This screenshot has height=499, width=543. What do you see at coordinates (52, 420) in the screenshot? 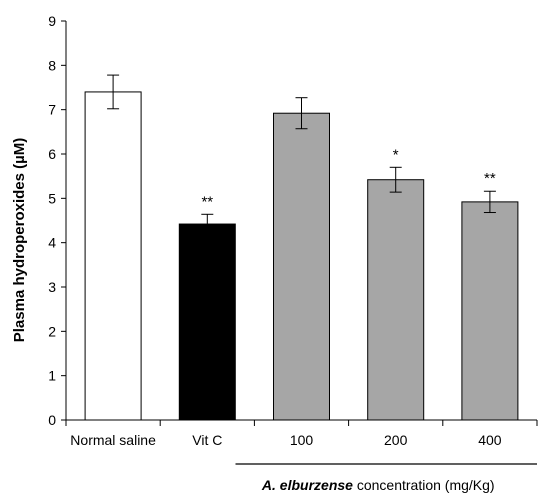
I see `y-tick-label-0: 0` at bounding box center [52, 420].